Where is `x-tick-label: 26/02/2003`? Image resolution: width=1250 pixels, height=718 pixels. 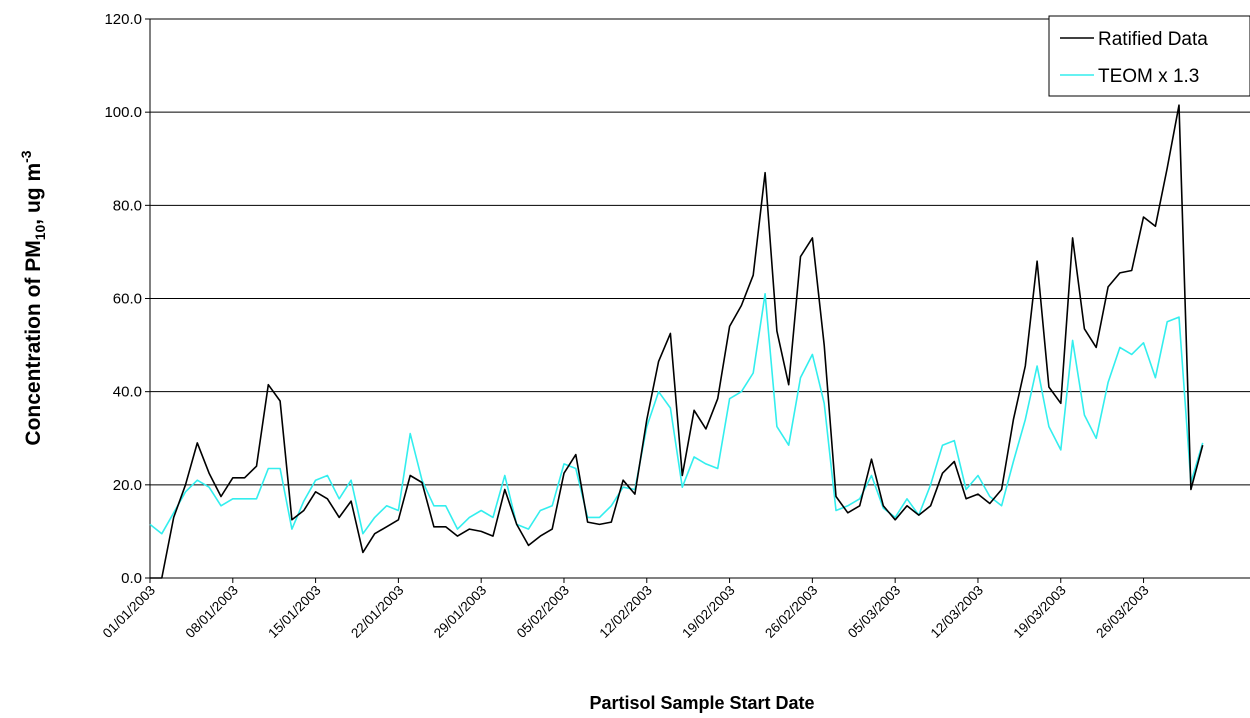
x-tick-label: 26/02/2003 is located at coordinates (791, 612).